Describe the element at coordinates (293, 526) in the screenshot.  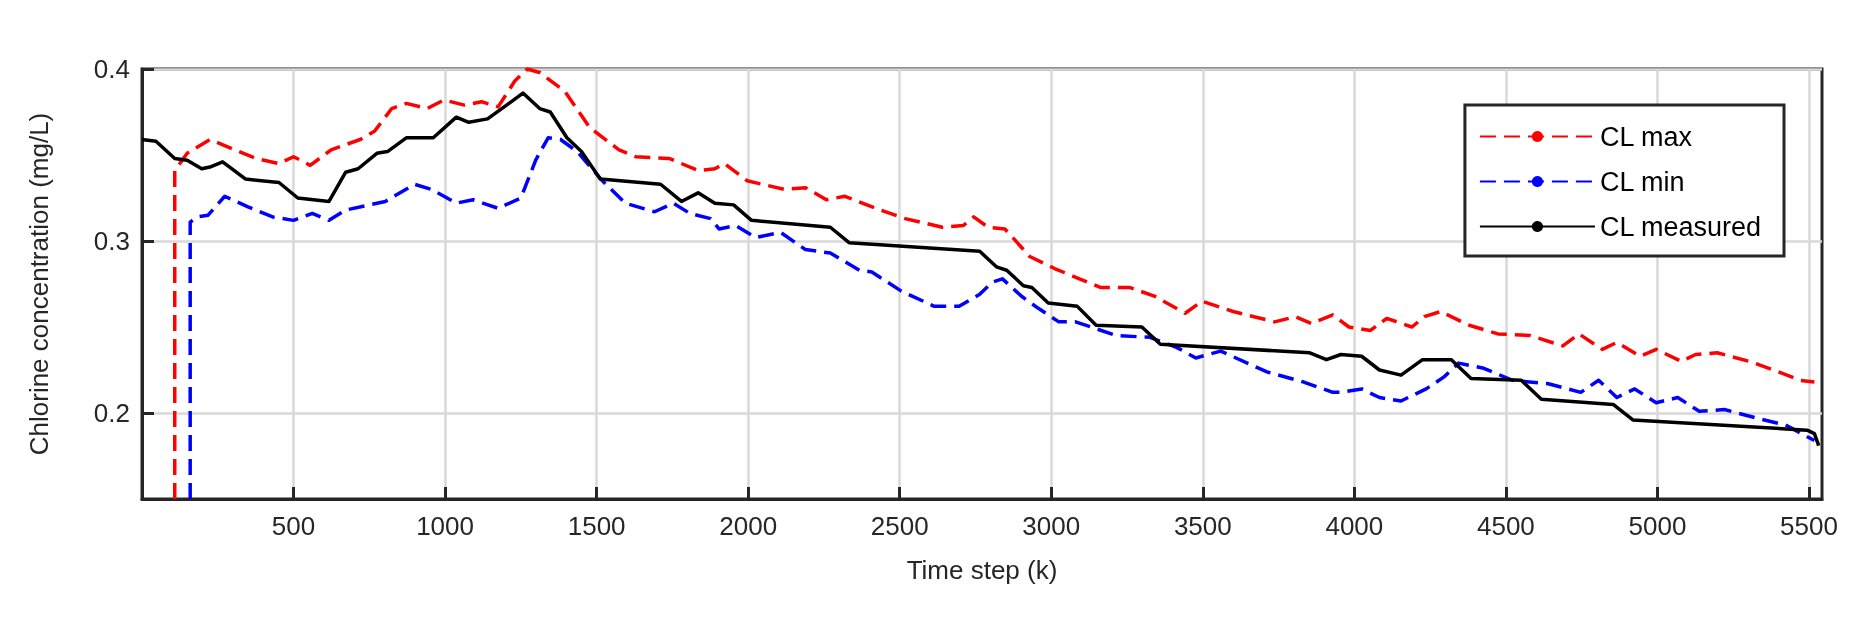
I see `x-tick-label: 500` at that location.